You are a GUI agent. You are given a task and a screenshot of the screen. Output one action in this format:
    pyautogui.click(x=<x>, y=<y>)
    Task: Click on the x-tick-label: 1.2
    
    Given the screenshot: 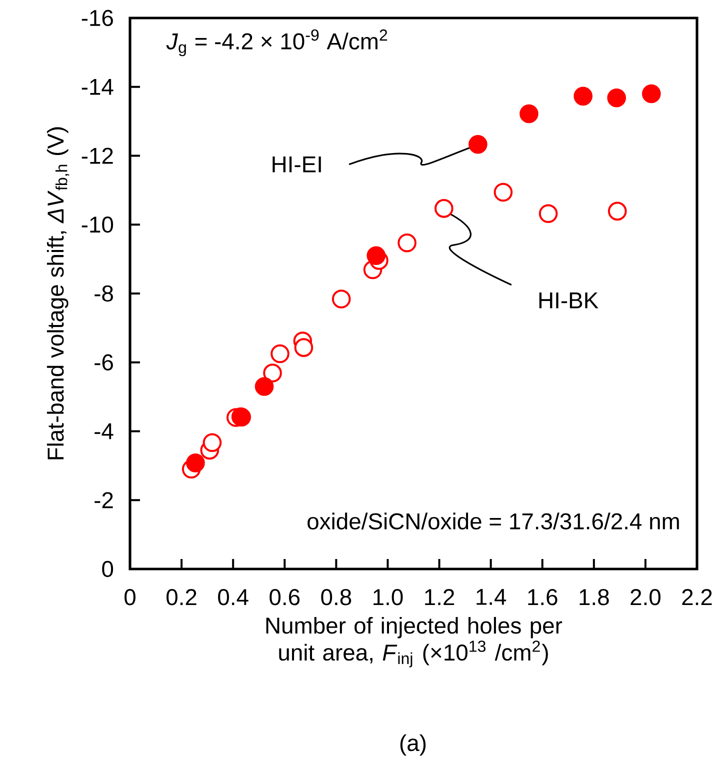 What is the action you would take?
    pyautogui.click(x=439, y=597)
    